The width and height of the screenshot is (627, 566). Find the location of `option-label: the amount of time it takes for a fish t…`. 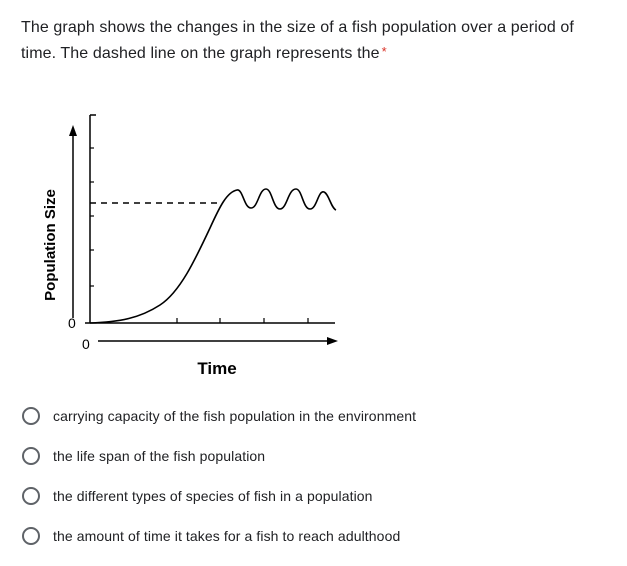

option-label: the amount of time it takes for a fish t… is located at coordinates (227, 536).